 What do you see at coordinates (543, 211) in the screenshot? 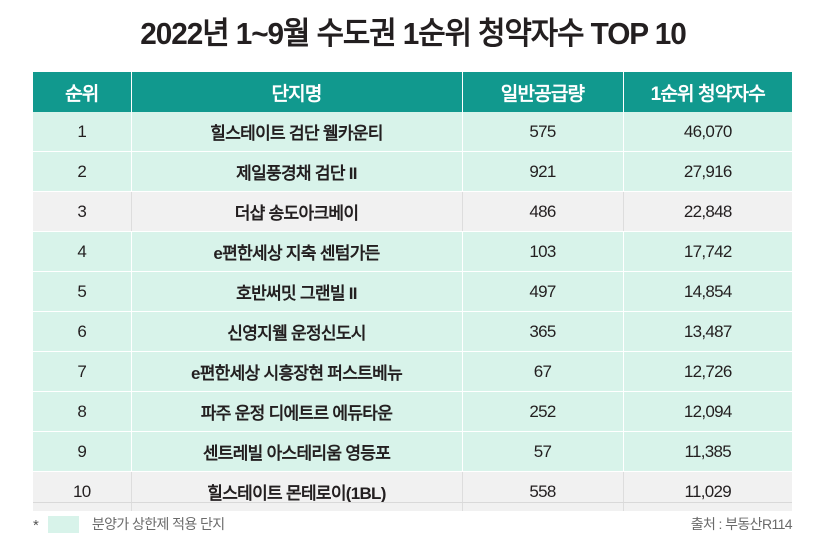
I see `cell-supply: 486` at bounding box center [543, 211].